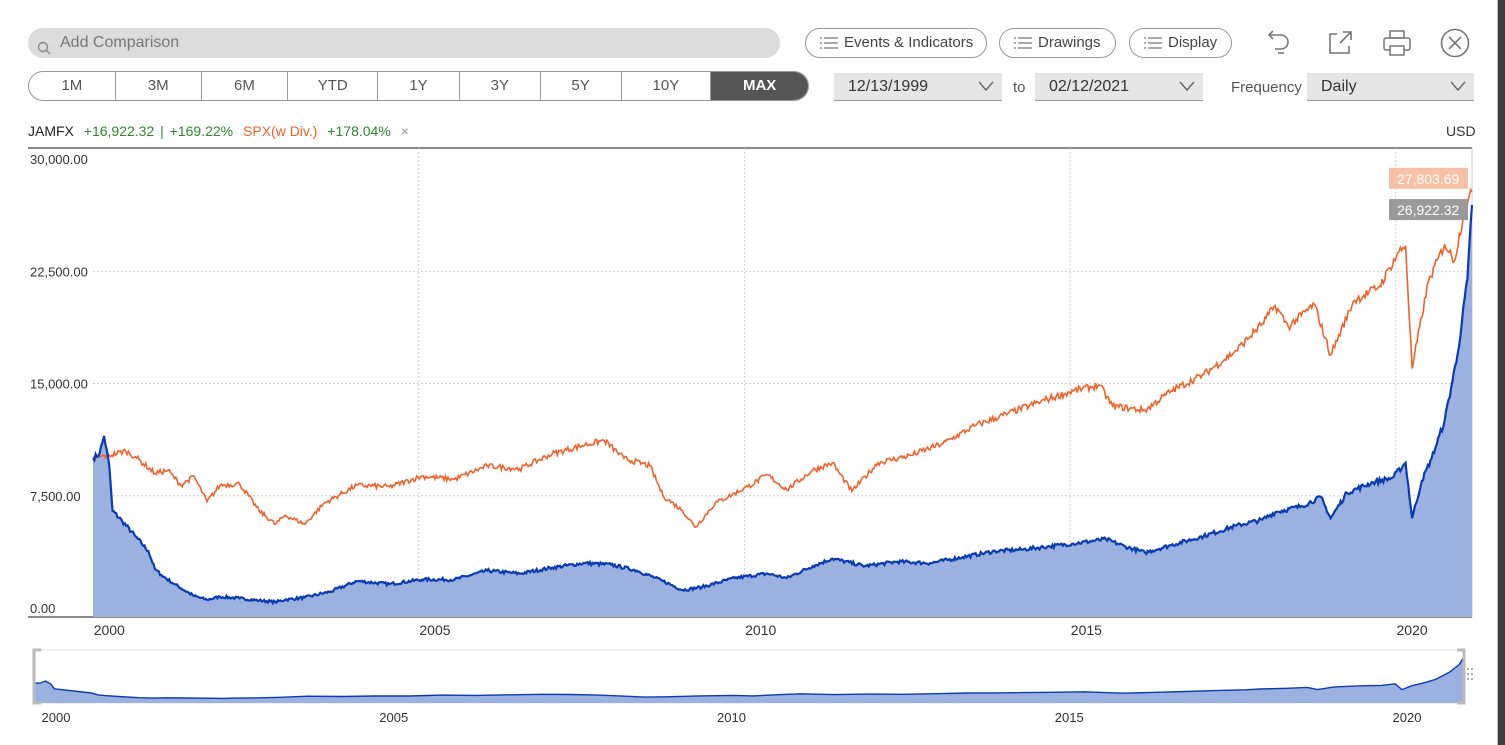 Image resolution: width=1505 pixels, height=745 pixels. What do you see at coordinates (1069, 717) in the screenshot?
I see `navigator-x-tick-label: 2015` at bounding box center [1069, 717].